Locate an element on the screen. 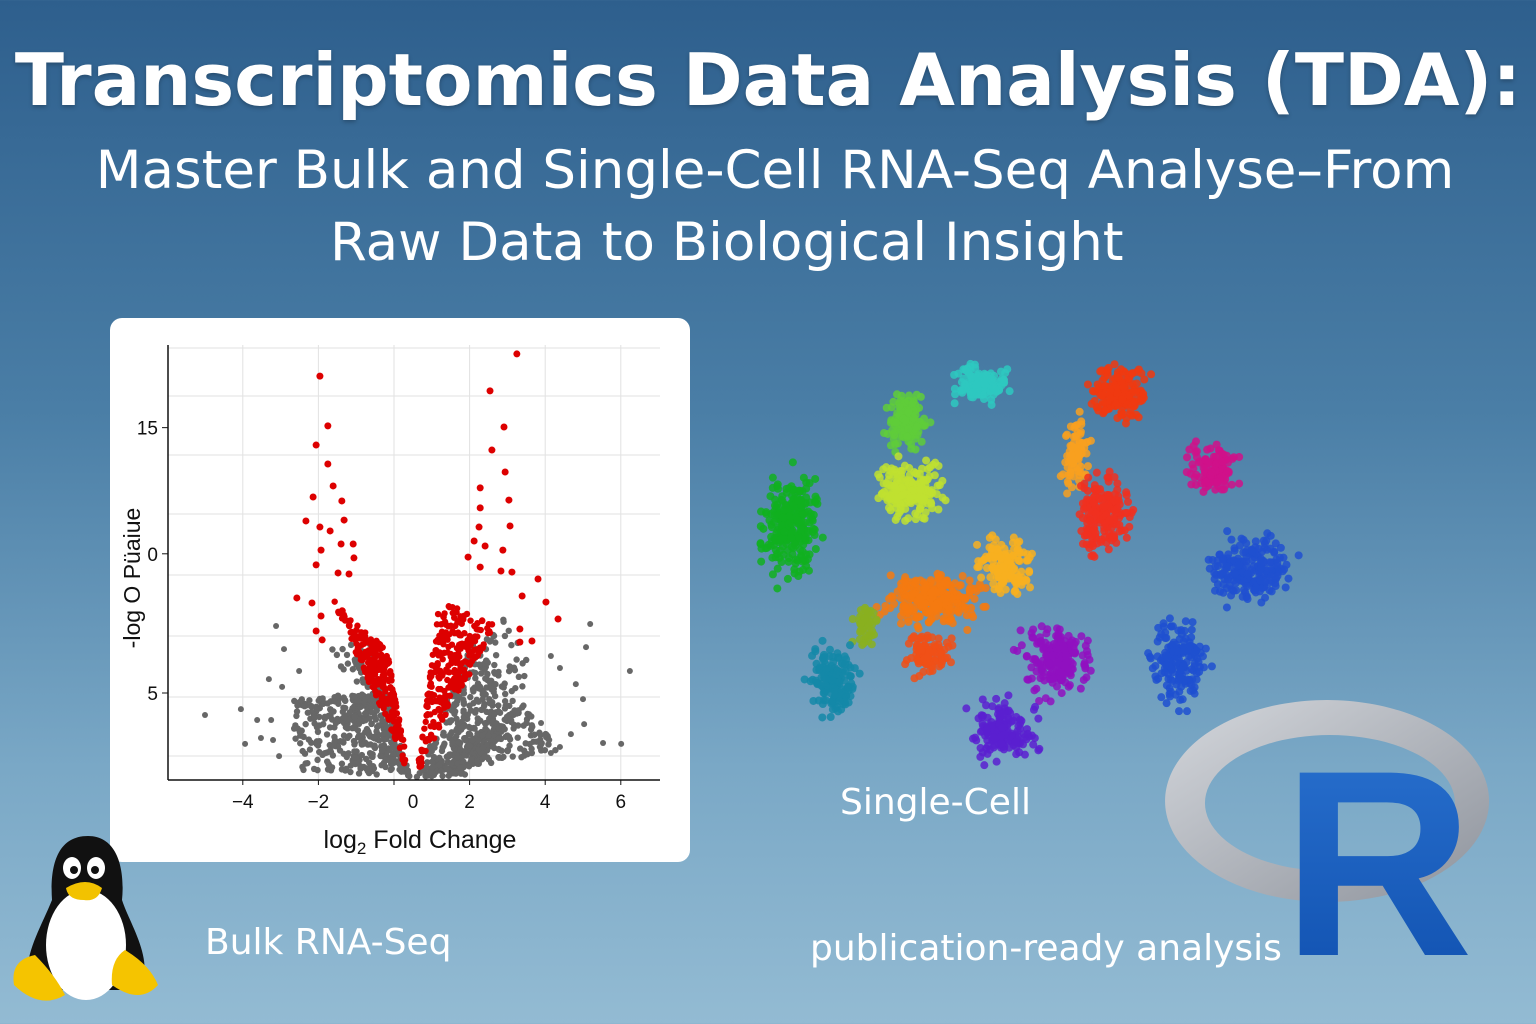 Image resolution: width=1536 pixels, height=1024 pixels. x-tick-label: −2 is located at coordinates (319, 802).